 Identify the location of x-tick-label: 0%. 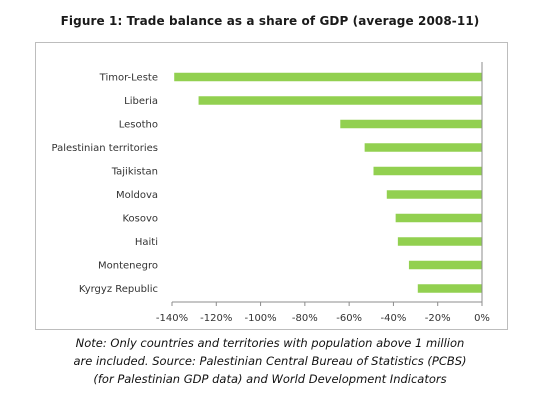
(482, 318).